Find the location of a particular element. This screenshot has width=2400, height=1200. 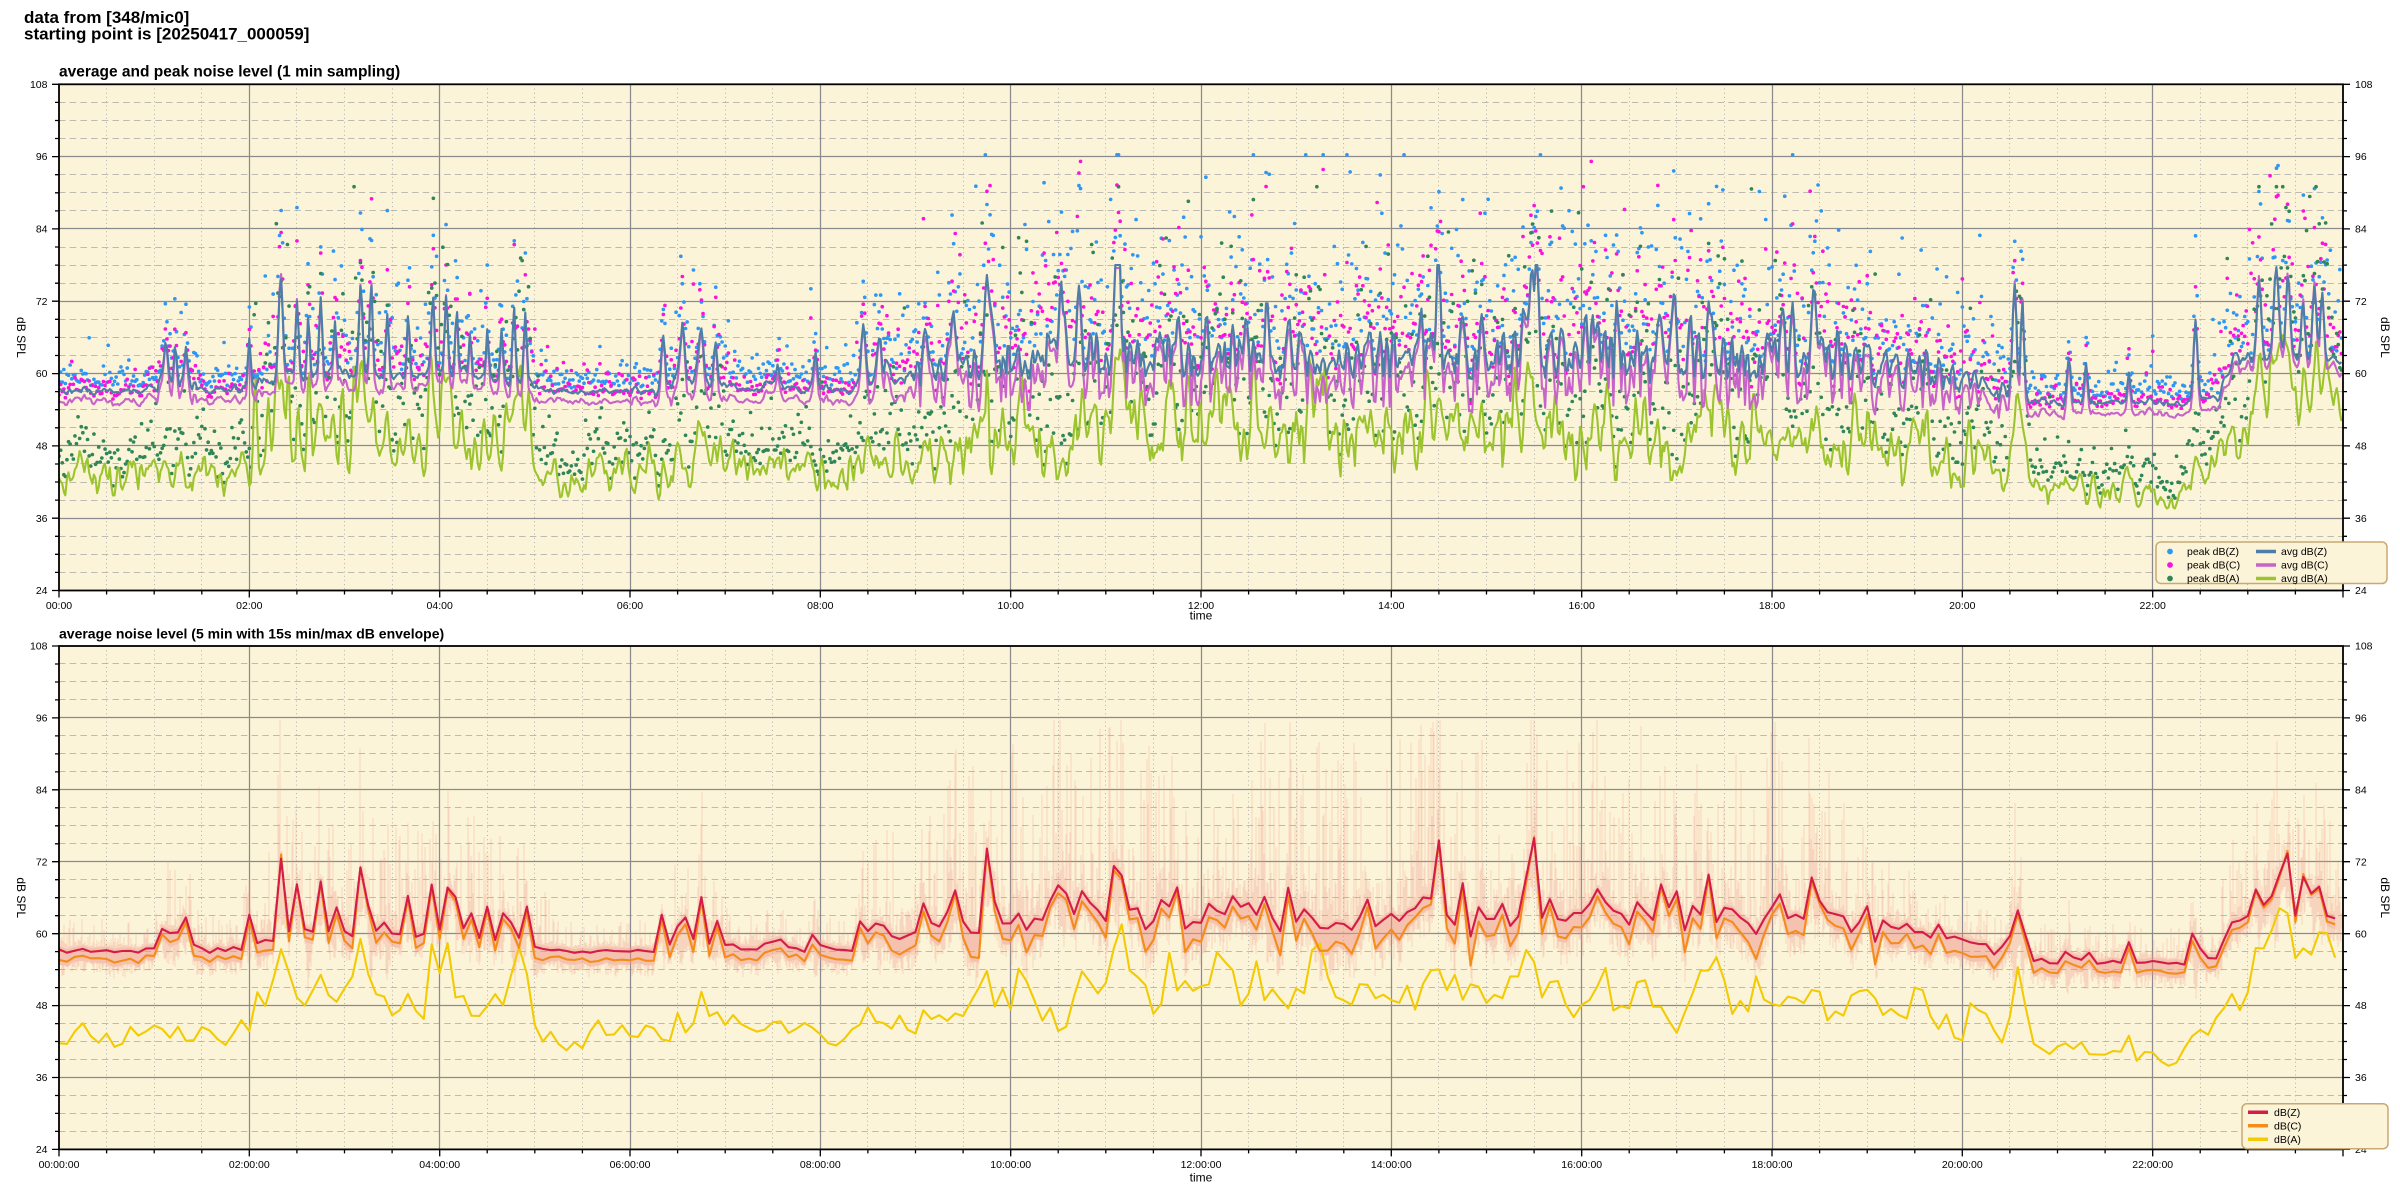

svg-text: avg dB(A) is located at coordinates (2304, 579).